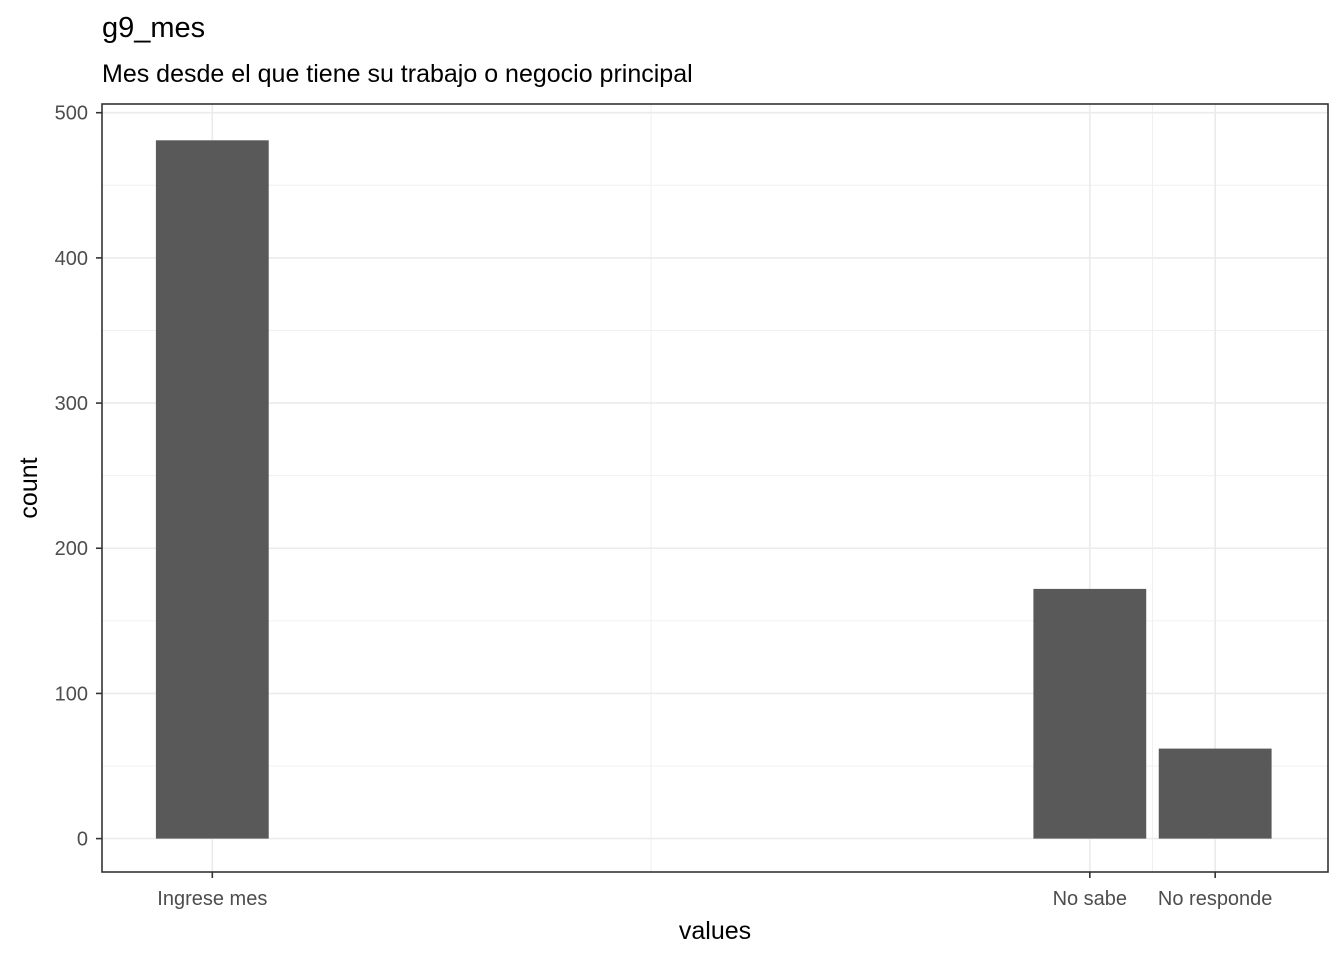 This screenshot has width=1344, height=960. I want to click on y-tick-label: 0, so click(82, 840).